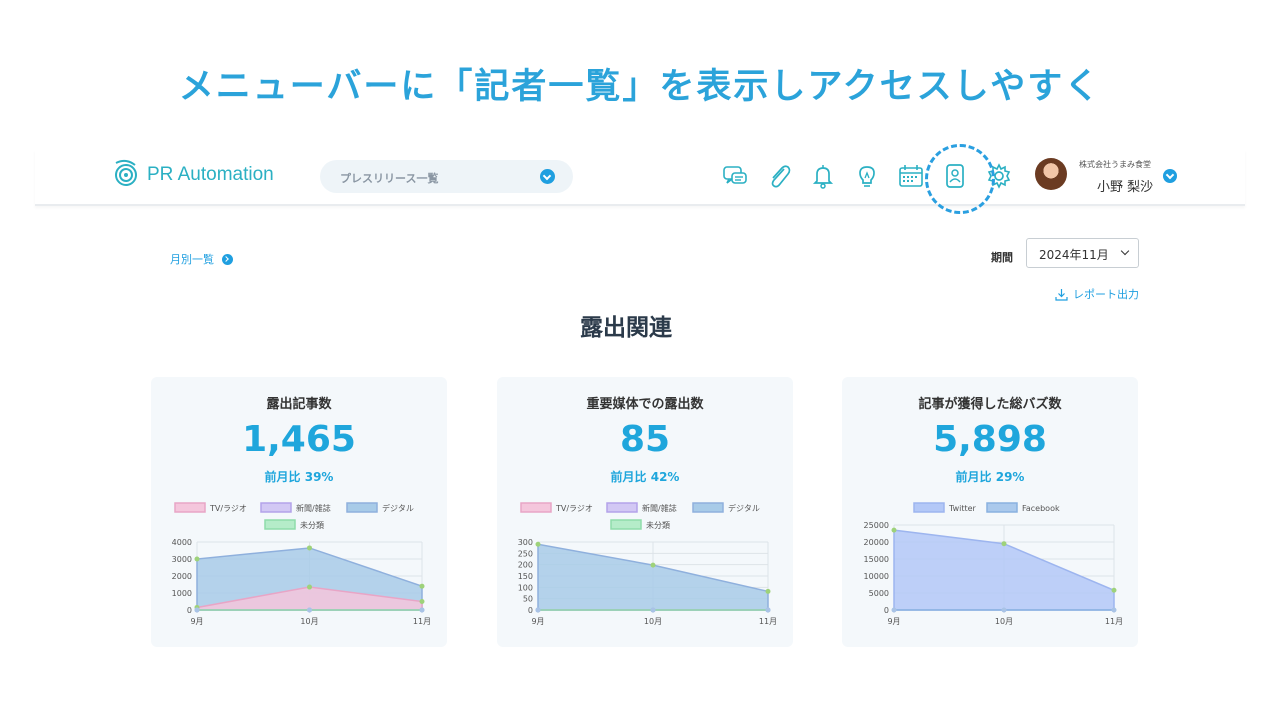 Image resolution: width=1280 pixels, height=720 pixels. Describe the element at coordinates (1125, 187) in the screenshot. I see `user-name: 小野 梨沙` at that location.